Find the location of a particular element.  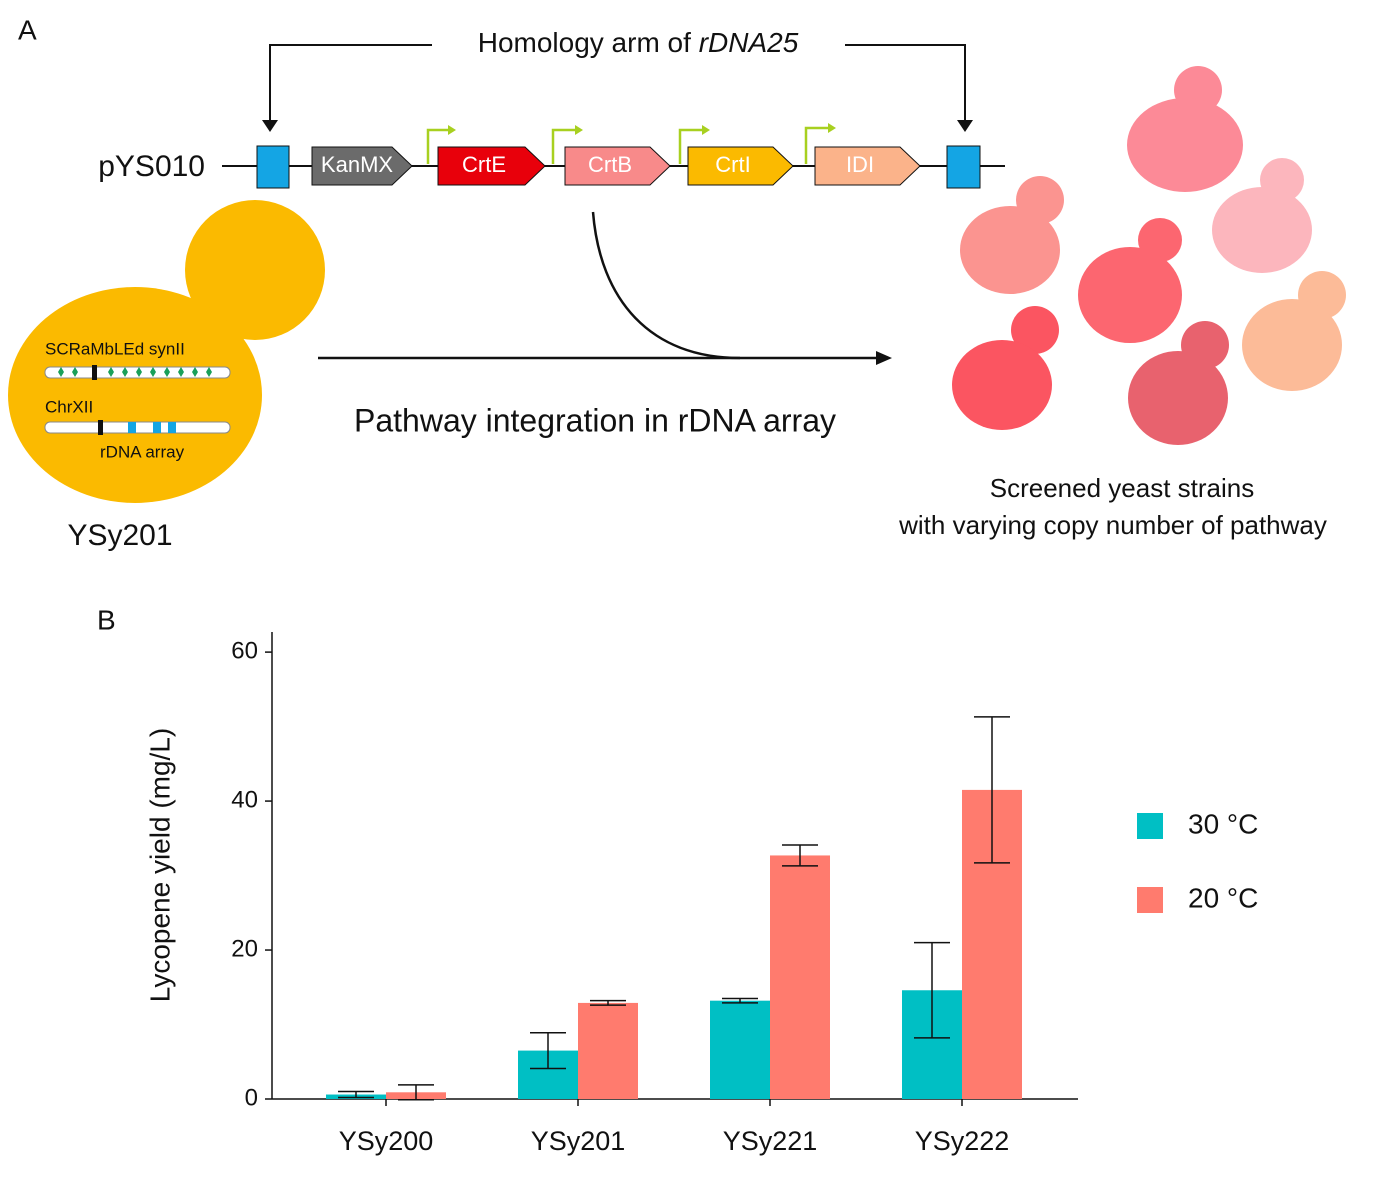

x-tick-label: YSy222 is located at coordinates (962, 1141).